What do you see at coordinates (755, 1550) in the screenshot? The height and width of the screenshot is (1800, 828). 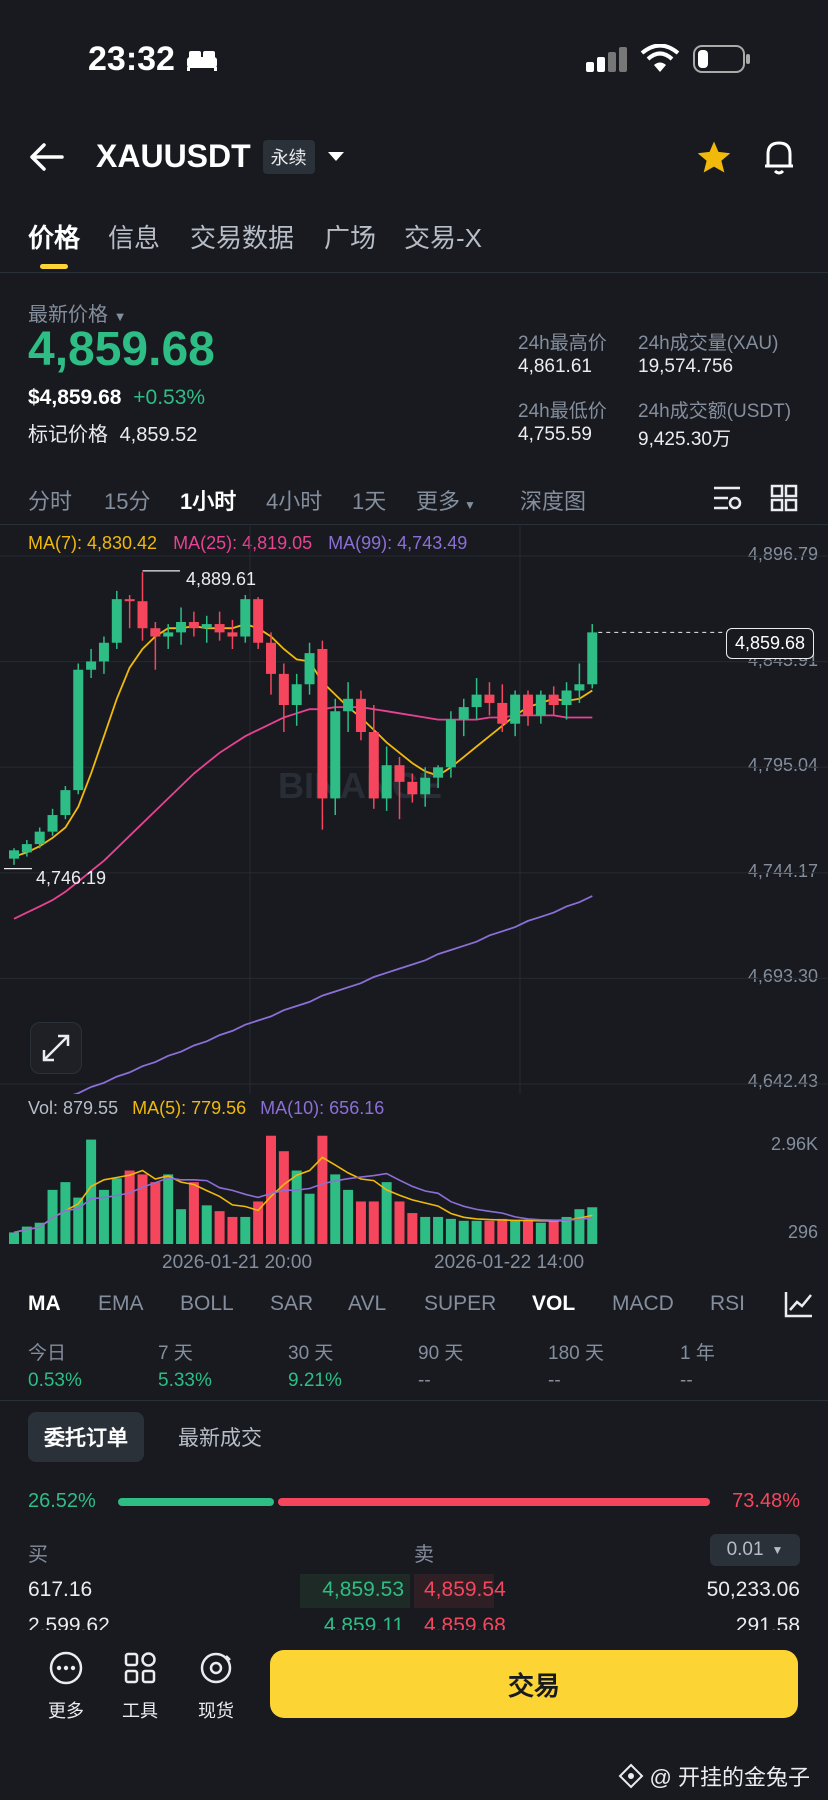 I see `price-step-select: 0.01 ▼` at bounding box center [755, 1550].